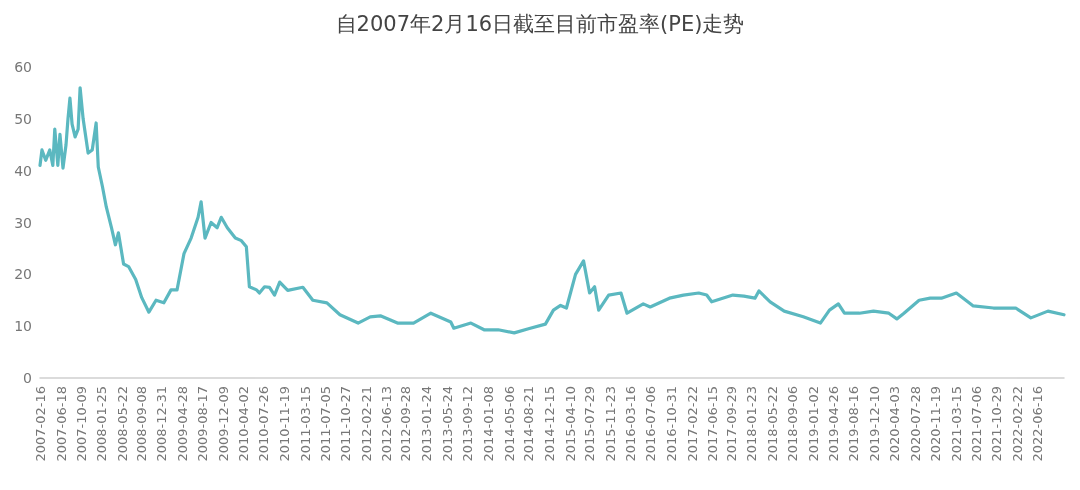  Describe the element at coordinates (285, 424) in the screenshot. I see `x-tick-label: 2010-11-19` at that location.